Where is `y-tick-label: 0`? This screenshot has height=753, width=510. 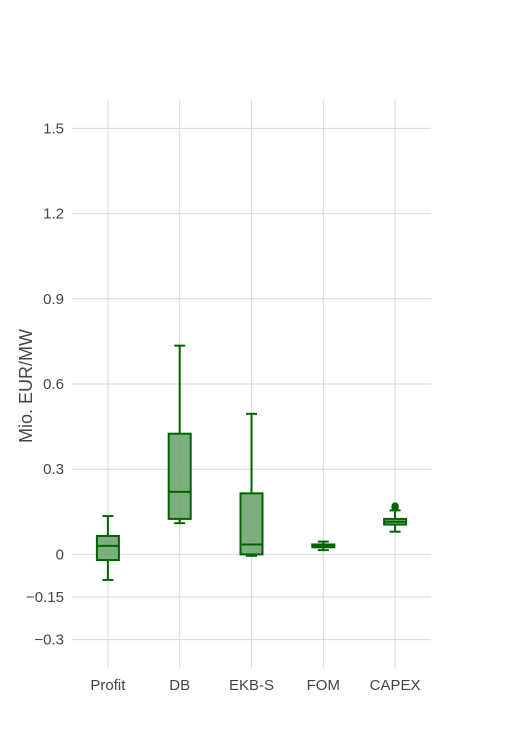 y-tick-label: 0 is located at coordinates (60, 554).